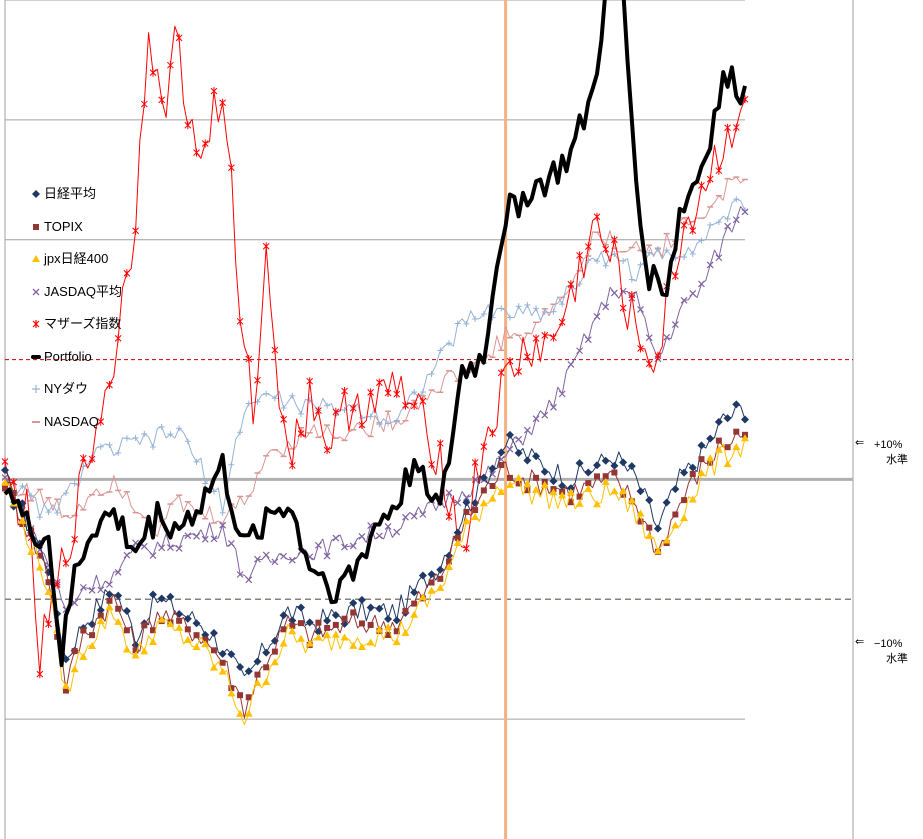  I want to click on legend-item: NASDAQ, so click(95, 422).